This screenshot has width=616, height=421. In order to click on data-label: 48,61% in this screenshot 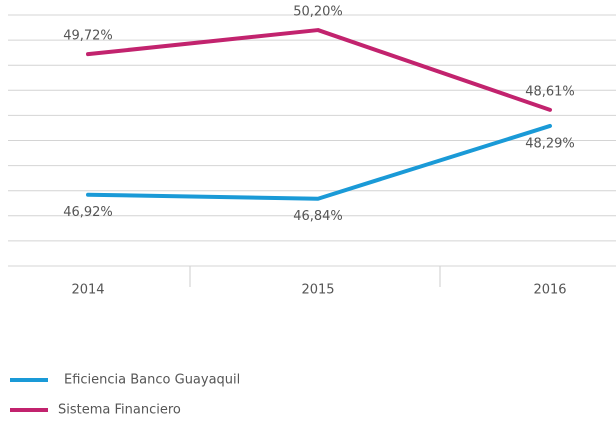, I will do `click(550, 91)`.